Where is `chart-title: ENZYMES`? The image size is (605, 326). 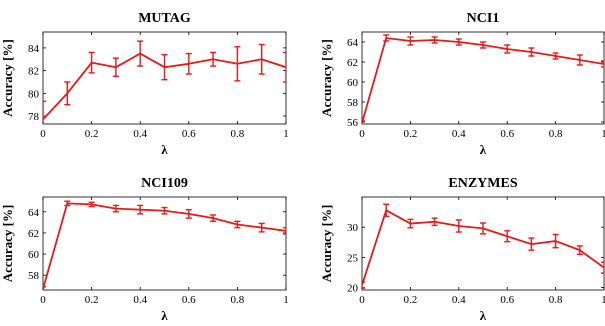 chart-title: ENZYMES is located at coordinates (482, 183).